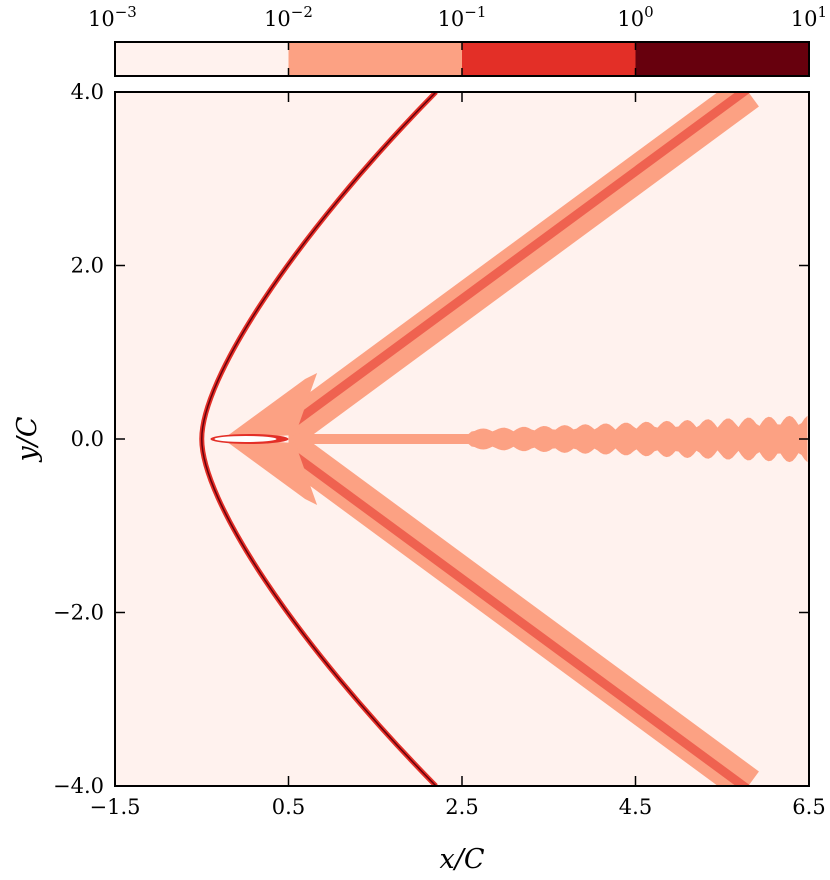 Image resolution: width=830 pixels, height=880 pixels. What do you see at coordinates (475, 12) in the screenshot?
I see `colorbar-tick-exponent: −1` at bounding box center [475, 12].